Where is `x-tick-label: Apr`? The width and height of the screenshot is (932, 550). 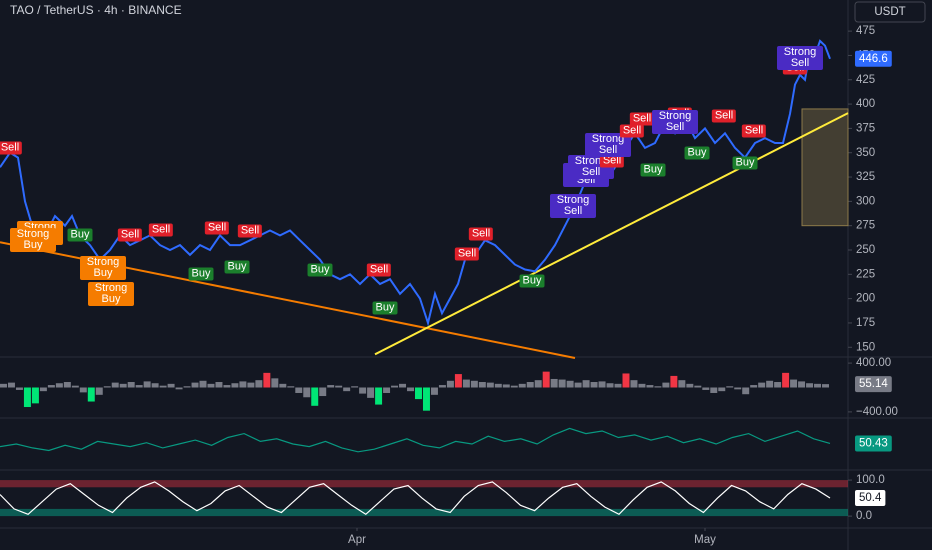 x-tick-label: Apr is located at coordinates (357, 540).